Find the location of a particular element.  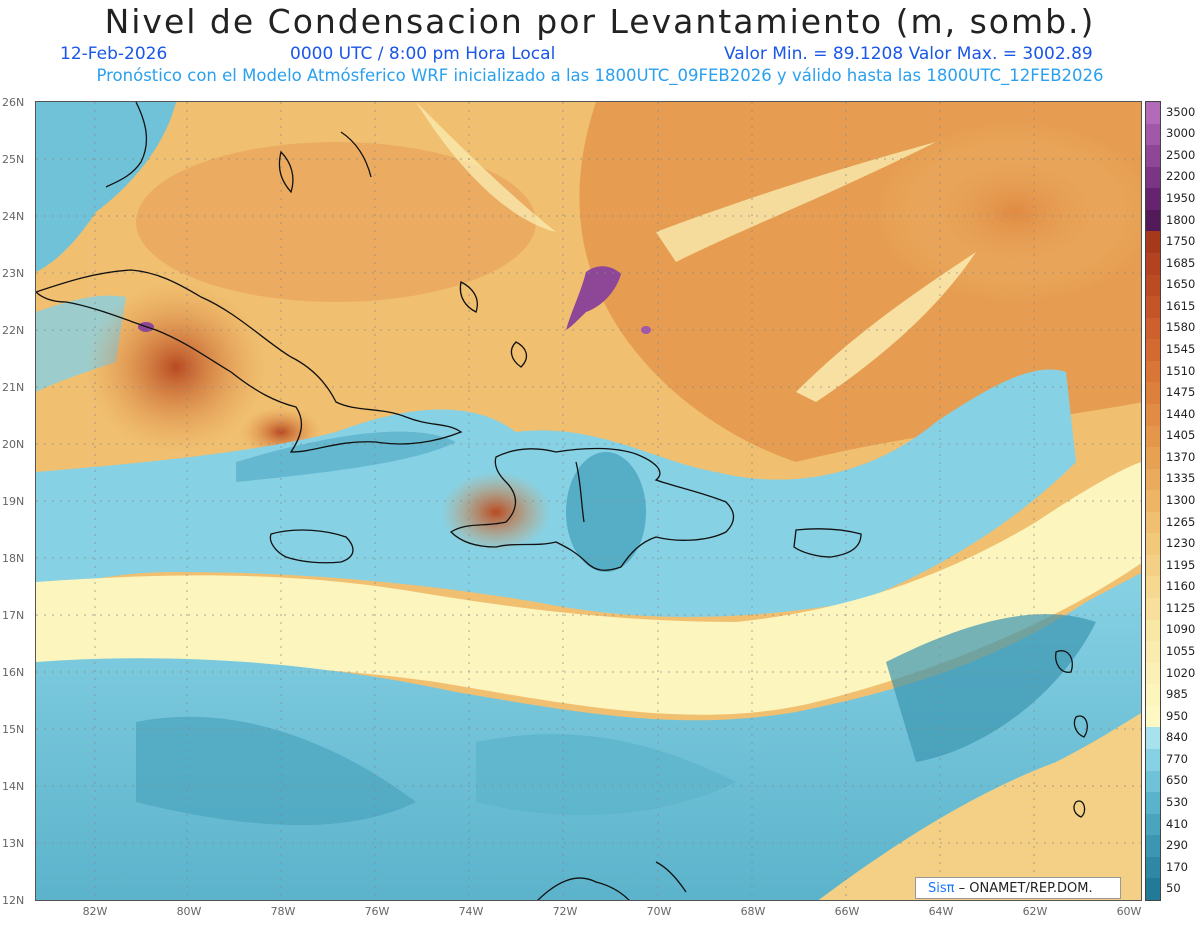

field-ne-core is located at coordinates (1008, 212).